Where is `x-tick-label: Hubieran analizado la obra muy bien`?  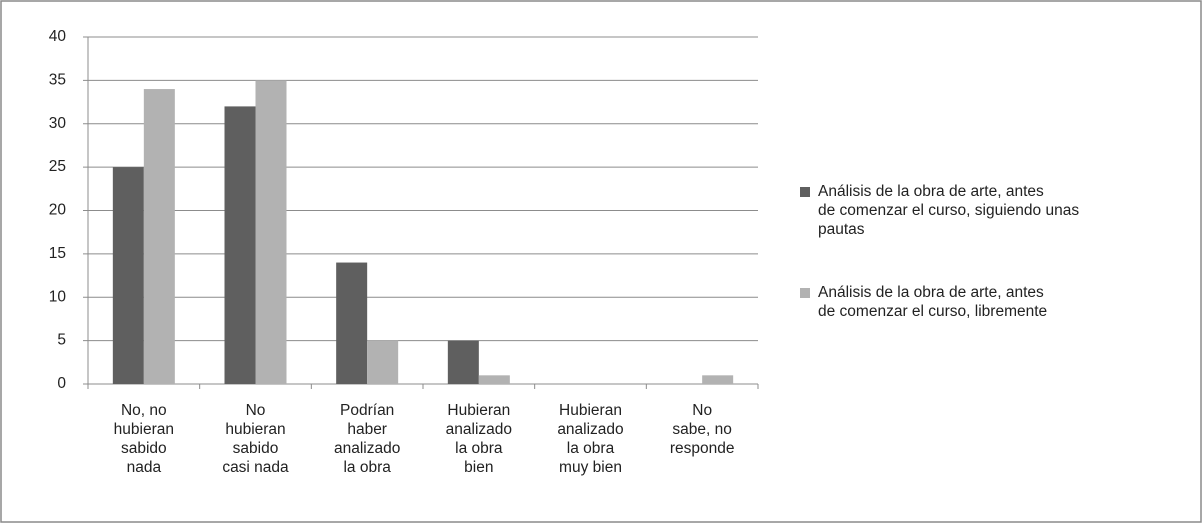
x-tick-label: Hubieran analizado la obra muy bien is located at coordinates (590, 439).